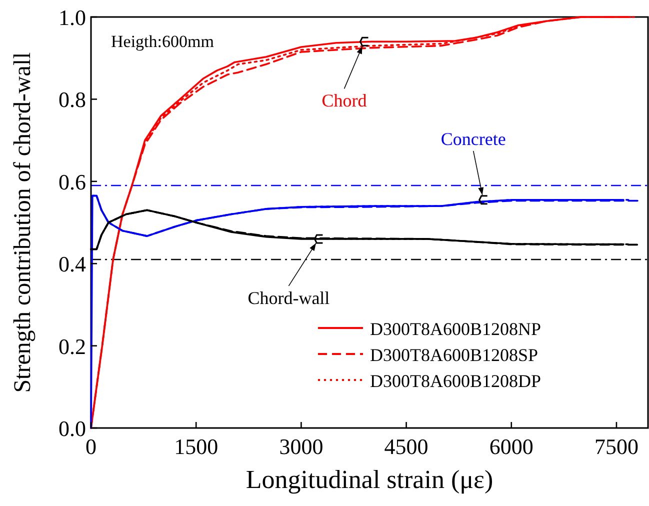 This screenshot has width=649, height=506. What do you see at coordinates (406, 446) in the screenshot?
I see `x-tick-label: 4500` at bounding box center [406, 446].